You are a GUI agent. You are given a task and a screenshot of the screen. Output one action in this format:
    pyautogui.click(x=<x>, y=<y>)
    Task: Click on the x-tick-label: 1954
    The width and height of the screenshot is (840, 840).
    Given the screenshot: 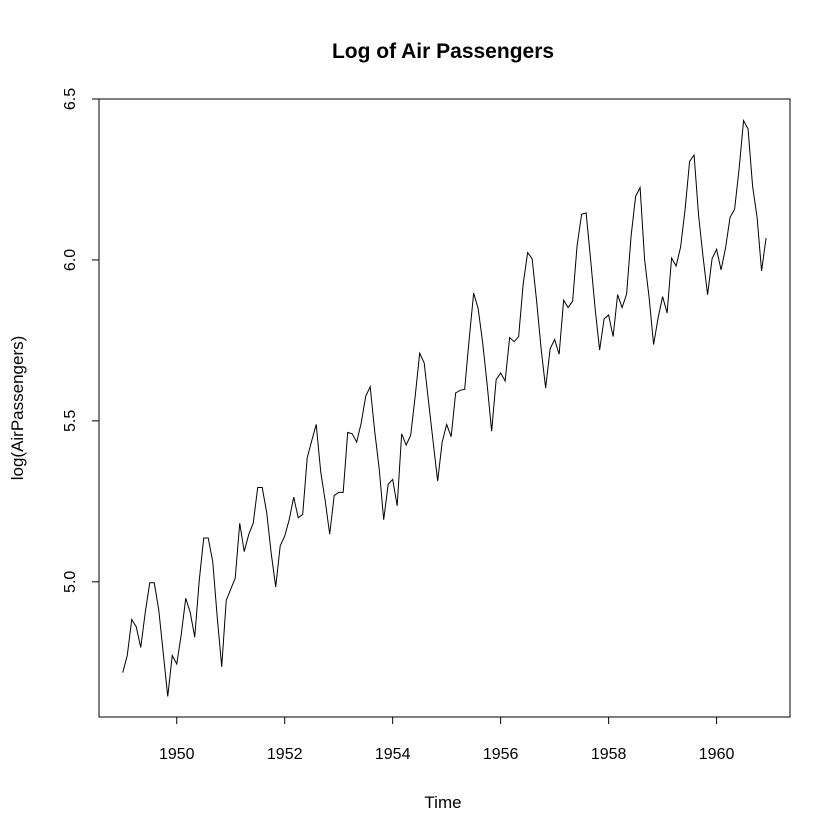 What is the action you would take?
    pyautogui.click(x=393, y=754)
    